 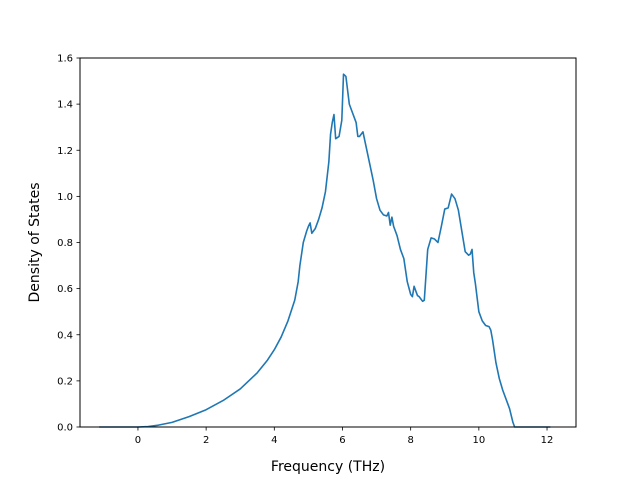 What do you see at coordinates (65, 243) in the screenshot?
I see `y-tick-label: 0.8` at bounding box center [65, 243].